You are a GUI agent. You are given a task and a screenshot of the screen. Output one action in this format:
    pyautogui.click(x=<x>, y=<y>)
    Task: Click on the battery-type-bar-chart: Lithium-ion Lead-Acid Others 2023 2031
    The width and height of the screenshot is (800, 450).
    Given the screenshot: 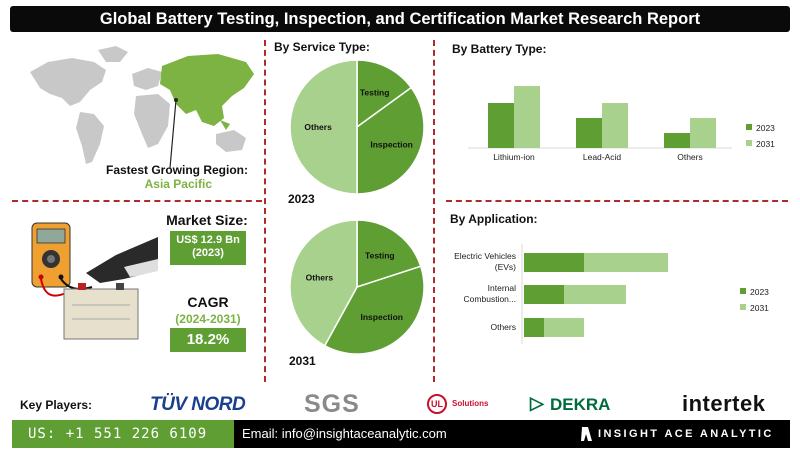 What is the action you would take?
    pyautogui.click(x=621, y=124)
    